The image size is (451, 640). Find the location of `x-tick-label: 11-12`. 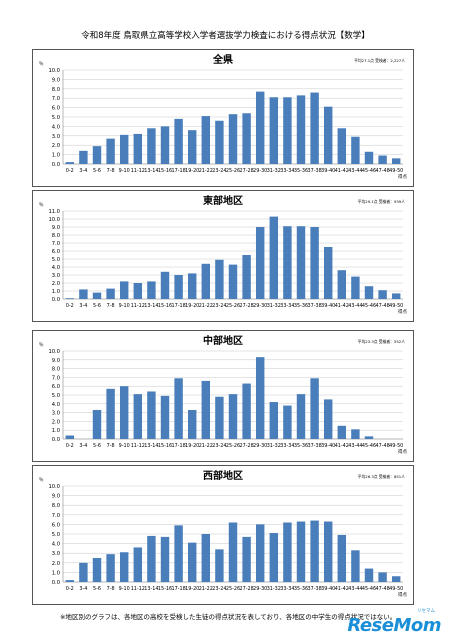

x-tick-label: 11-12 is located at coordinates (138, 446).